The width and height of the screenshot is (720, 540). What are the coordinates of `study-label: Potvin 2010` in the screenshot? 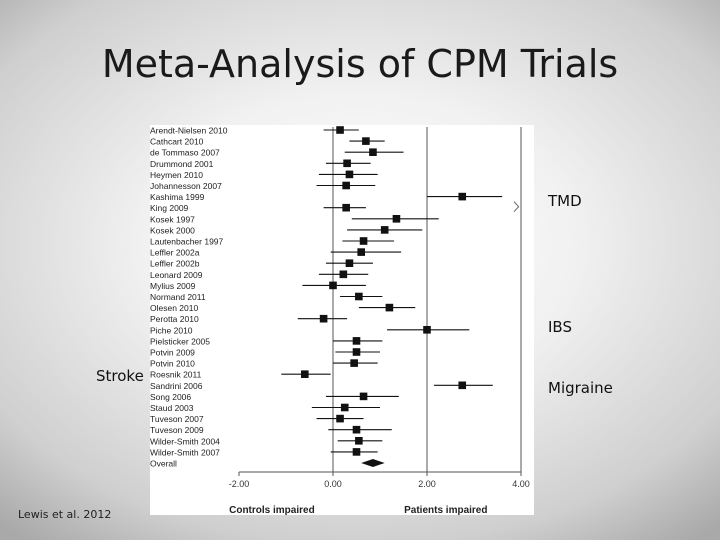 It's located at (172, 364).